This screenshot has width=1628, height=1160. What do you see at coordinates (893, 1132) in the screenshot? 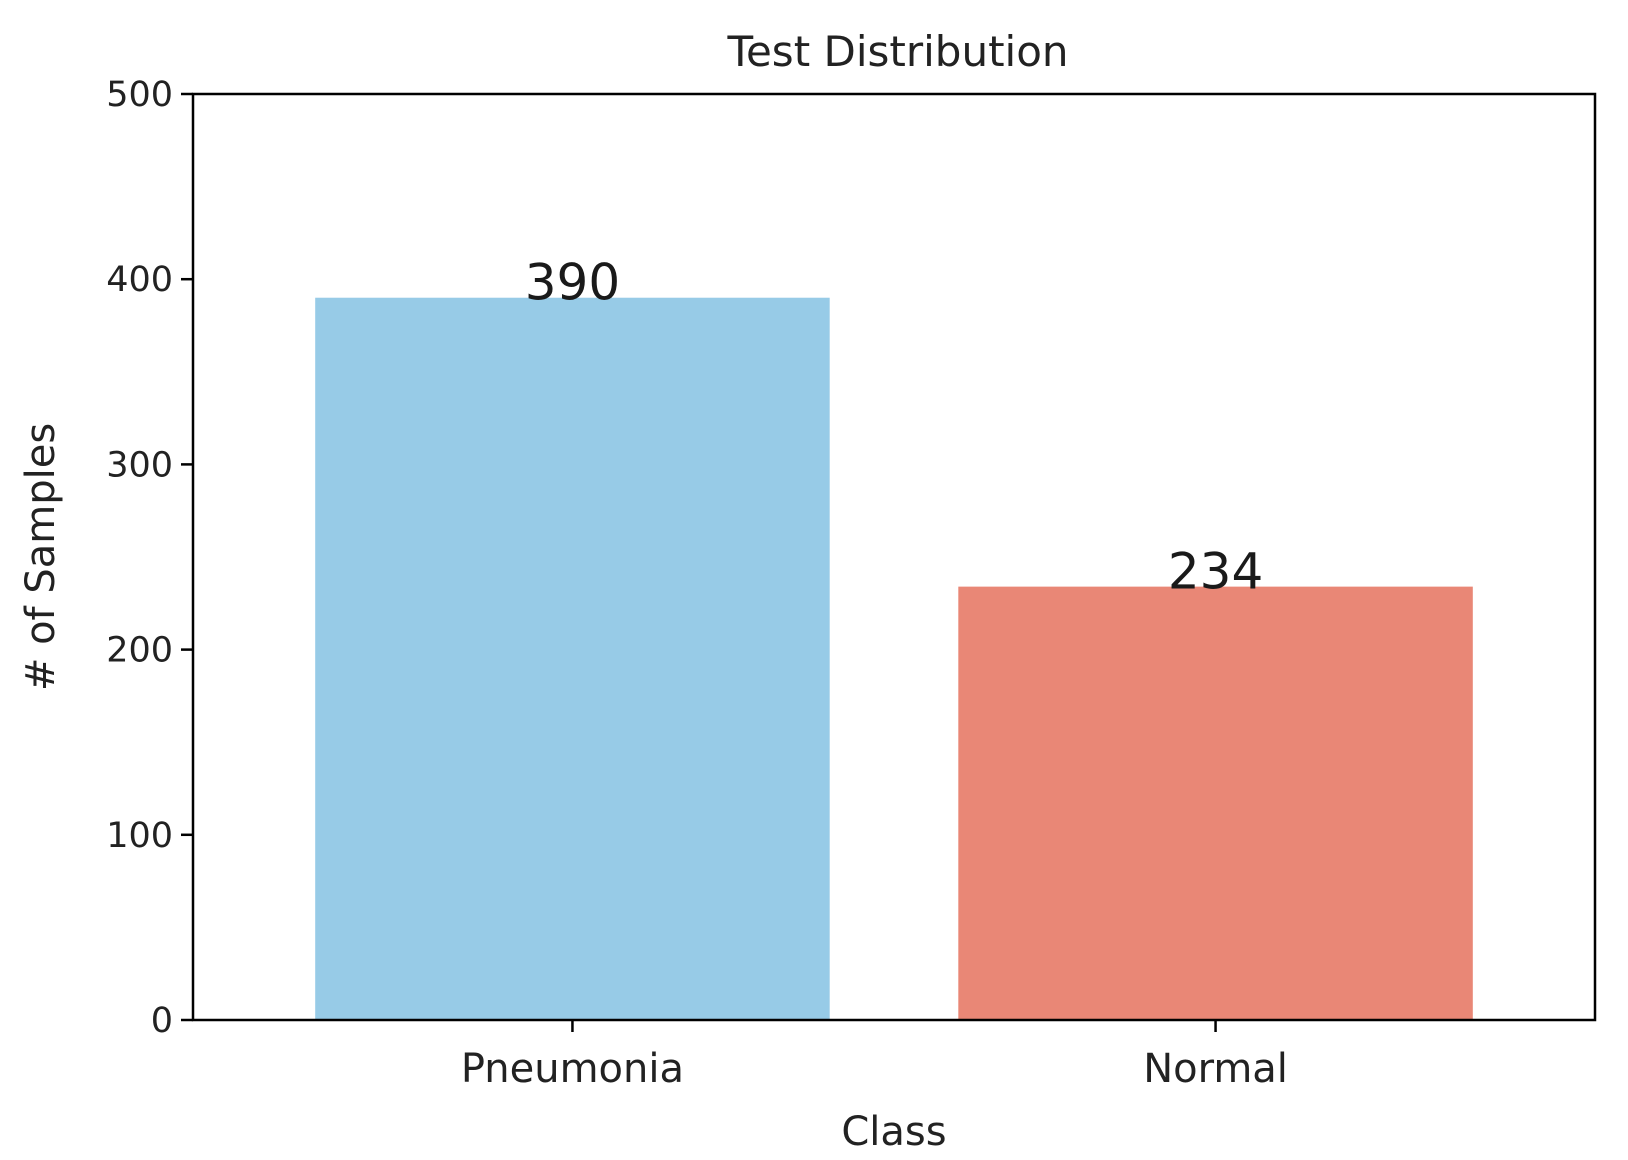
I see `x-axis-label: Class` at bounding box center [893, 1132].